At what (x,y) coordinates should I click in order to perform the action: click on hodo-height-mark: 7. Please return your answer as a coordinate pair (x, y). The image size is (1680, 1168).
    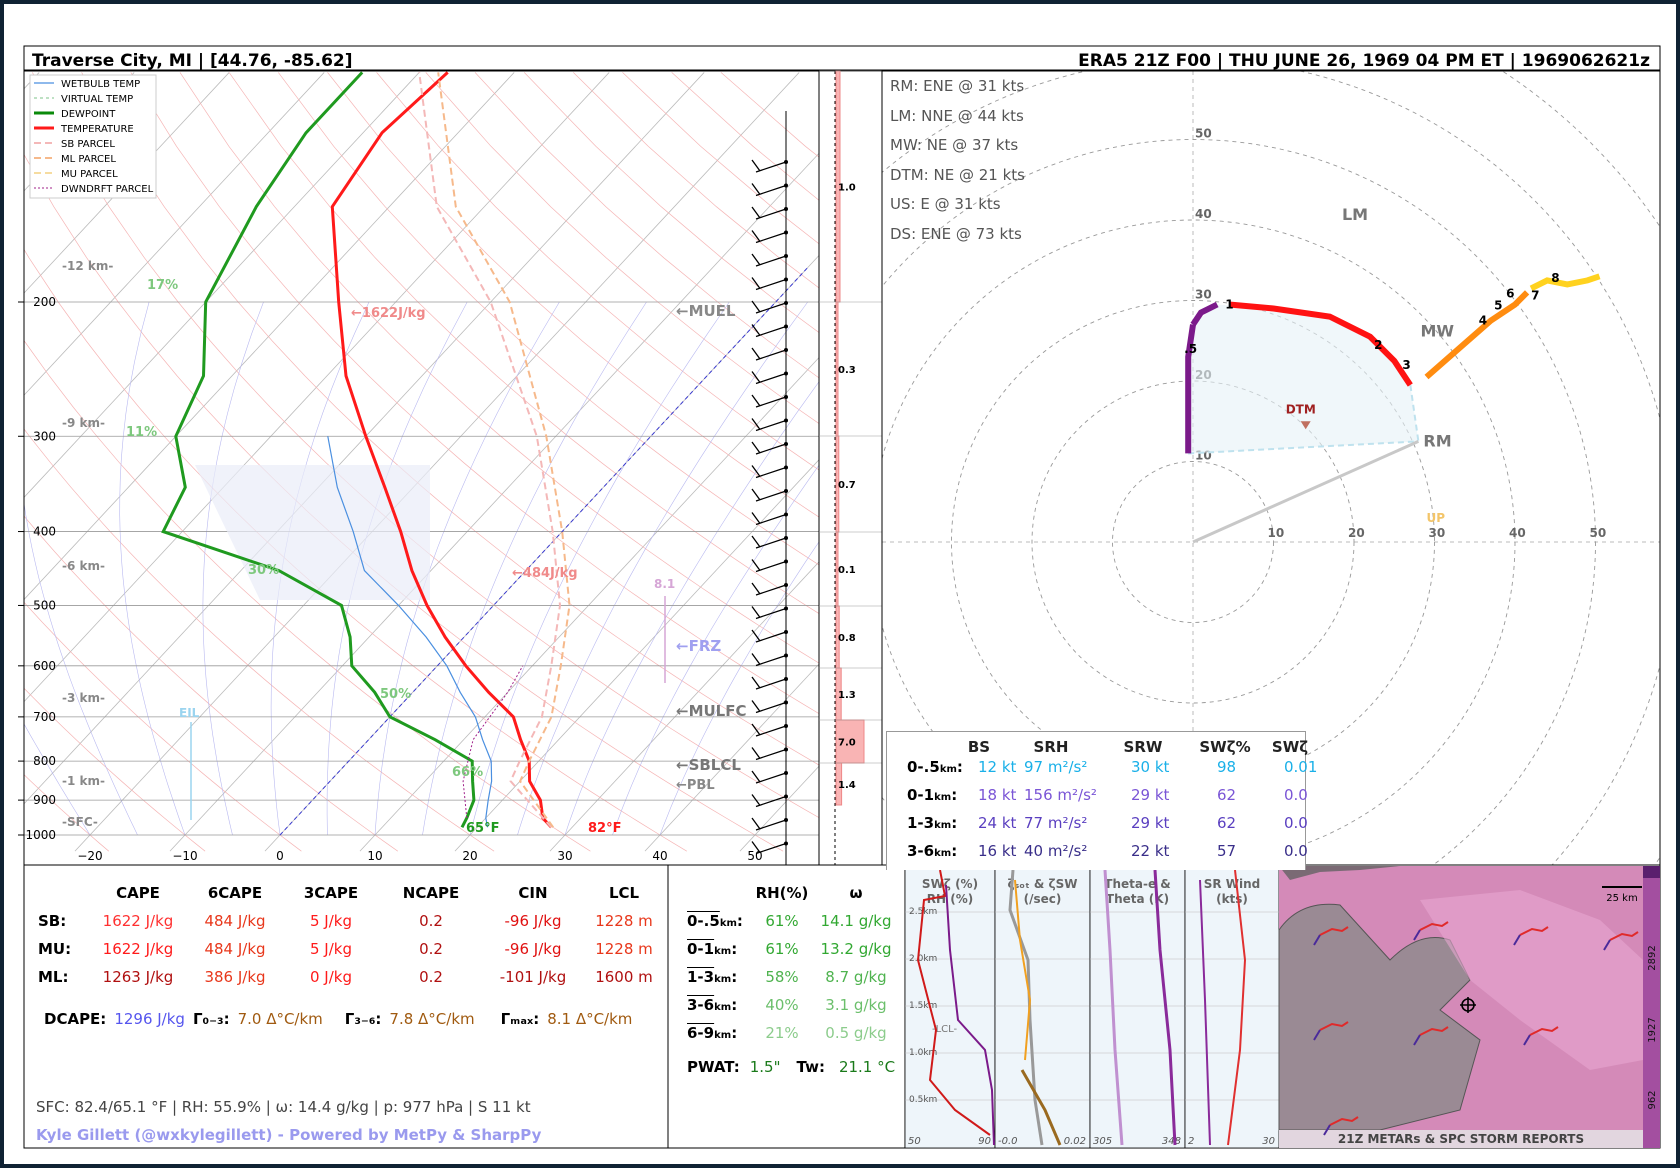
    Looking at the image, I should click on (1535, 296).